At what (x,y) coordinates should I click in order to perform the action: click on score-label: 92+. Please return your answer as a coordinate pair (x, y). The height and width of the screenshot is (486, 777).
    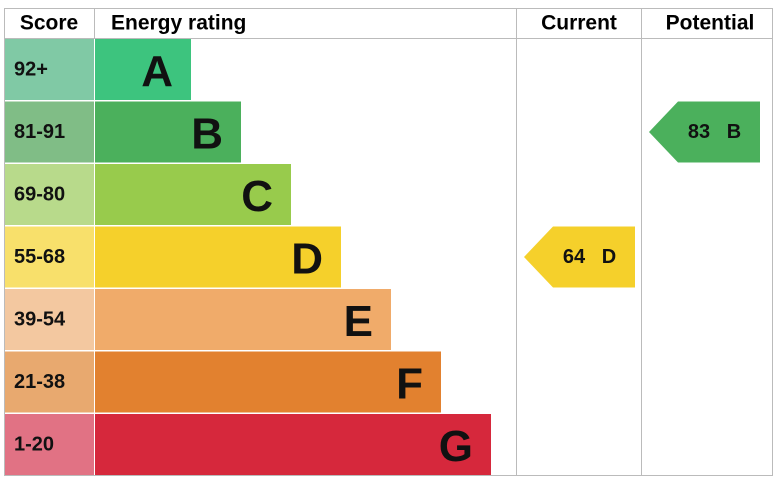
    Looking at the image, I should click on (31, 70).